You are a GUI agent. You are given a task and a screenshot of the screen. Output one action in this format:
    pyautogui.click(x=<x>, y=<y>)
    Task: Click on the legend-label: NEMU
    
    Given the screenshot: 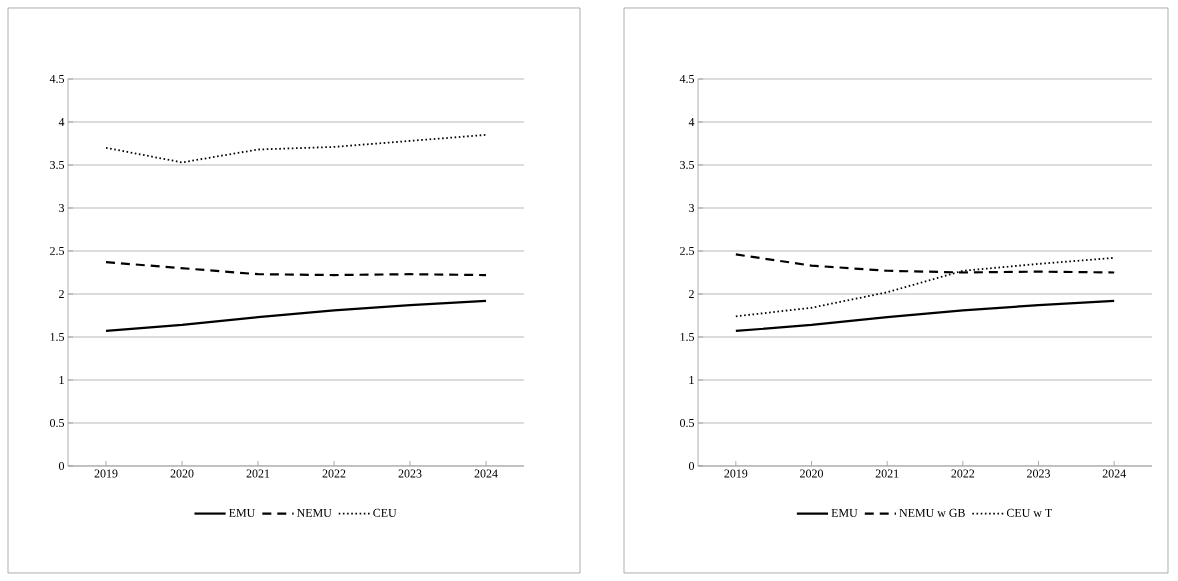 What is the action you would take?
    pyautogui.click(x=314, y=512)
    